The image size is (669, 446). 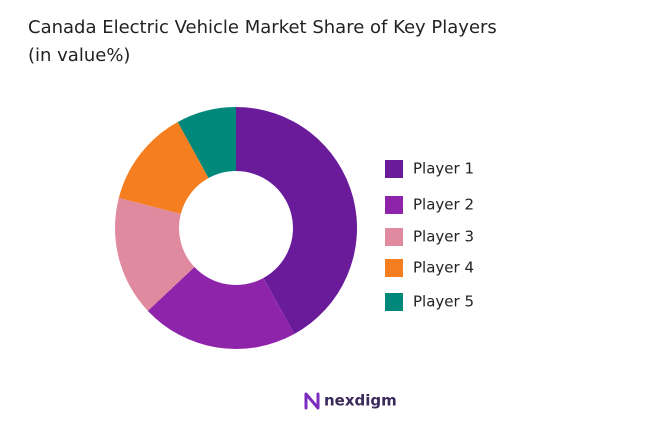 What do you see at coordinates (443, 302) in the screenshot?
I see `legend-label: Player 5` at bounding box center [443, 302].